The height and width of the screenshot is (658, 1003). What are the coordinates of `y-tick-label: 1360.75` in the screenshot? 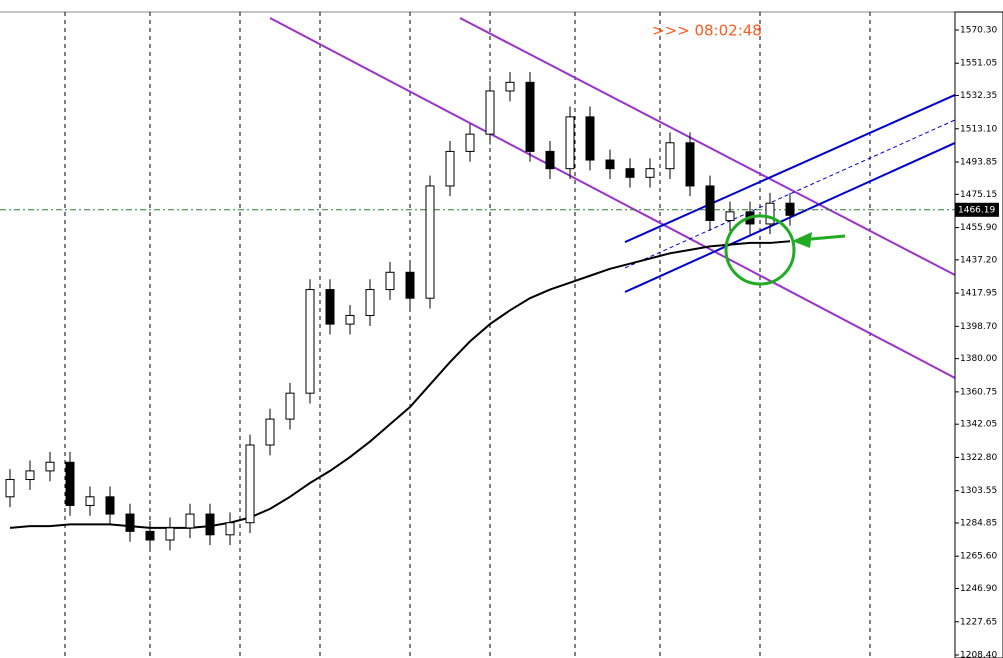 It's located at (978, 392).